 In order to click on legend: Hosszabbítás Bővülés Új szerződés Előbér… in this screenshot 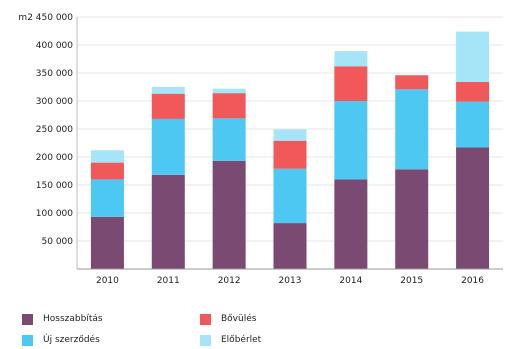, I will do `click(202, 330)`.